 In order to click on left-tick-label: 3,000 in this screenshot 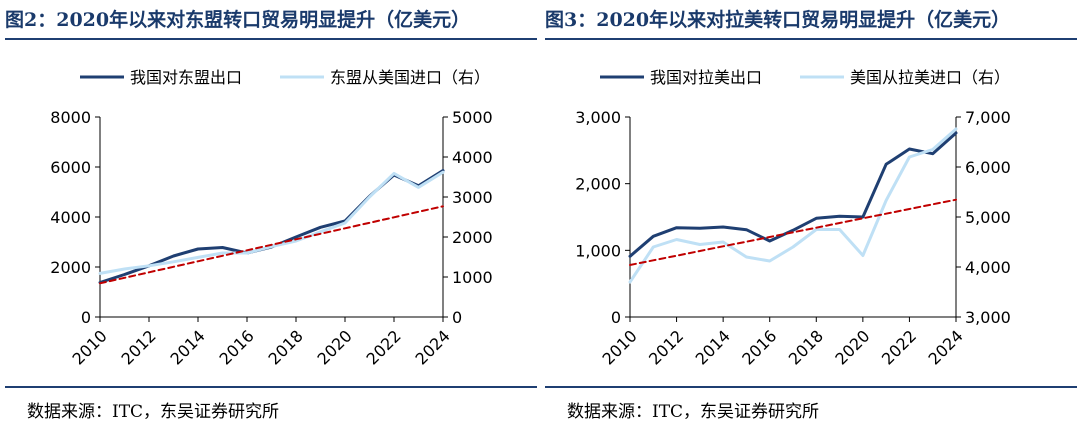, I will do `click(598, 117)`.